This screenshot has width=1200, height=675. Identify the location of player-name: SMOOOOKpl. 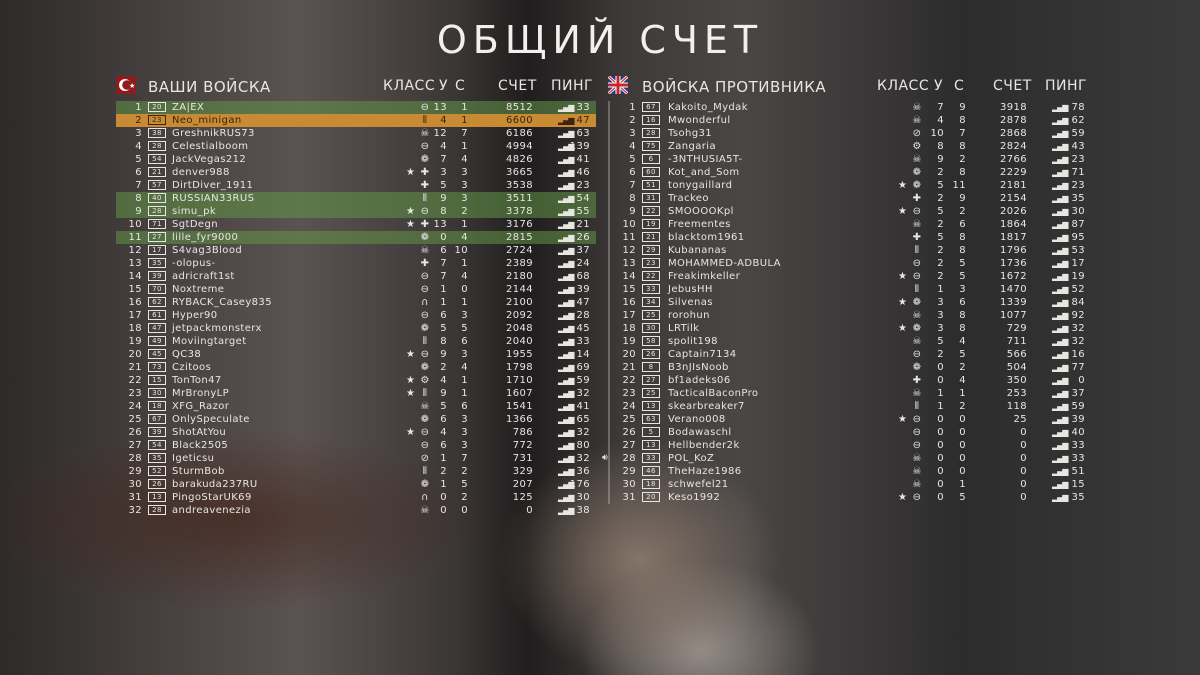
(701, 211).